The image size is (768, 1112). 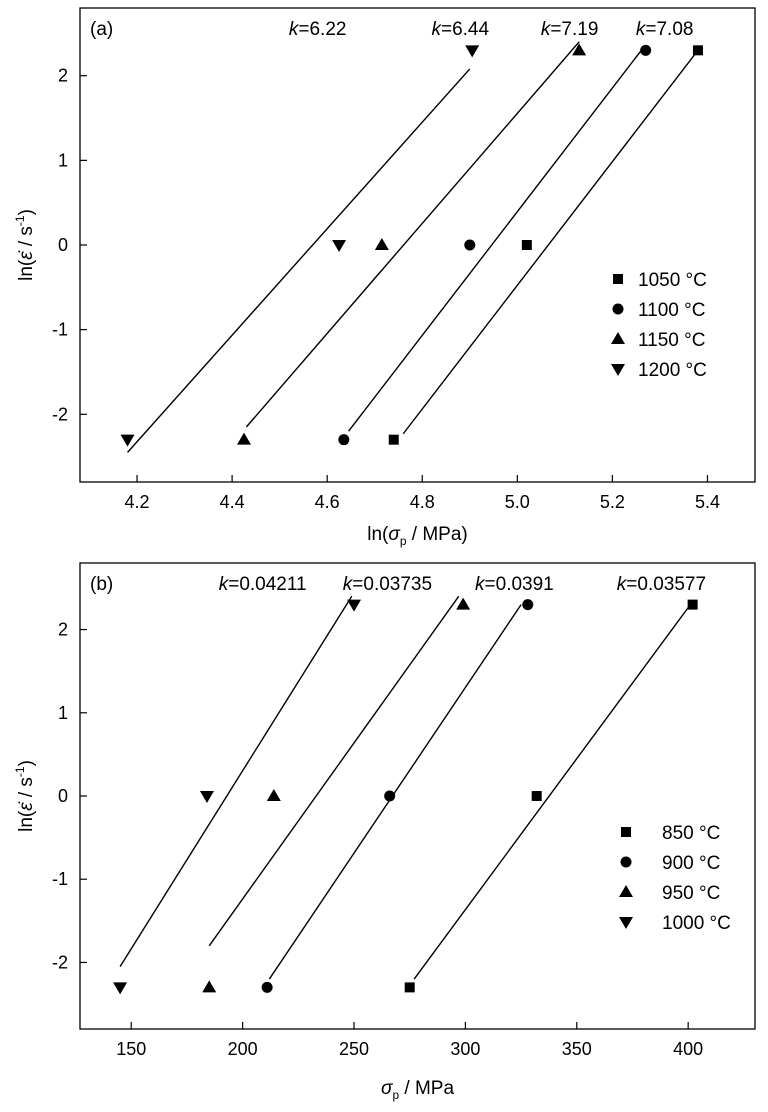 What do you see at coordinates (707, 502) in the screenshot?
I see `x-tick-label: 5.4` at bounding box center [707, 502].